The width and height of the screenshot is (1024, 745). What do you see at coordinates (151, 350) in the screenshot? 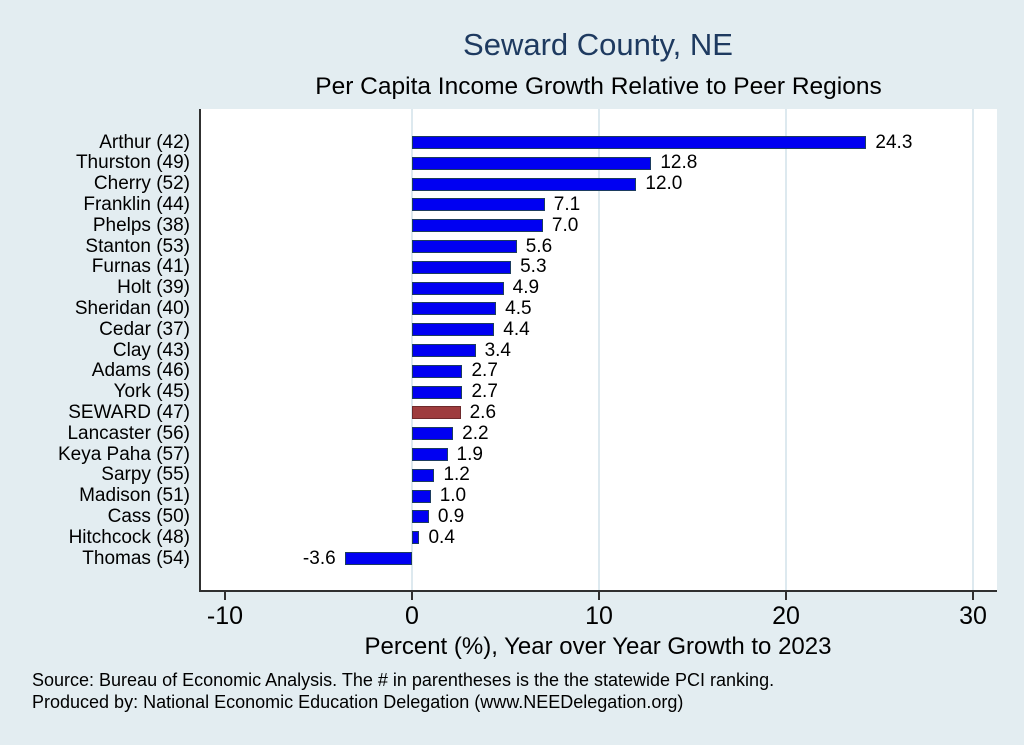
I see `category-label: Clay (43)` at bounding box center [151, 350].